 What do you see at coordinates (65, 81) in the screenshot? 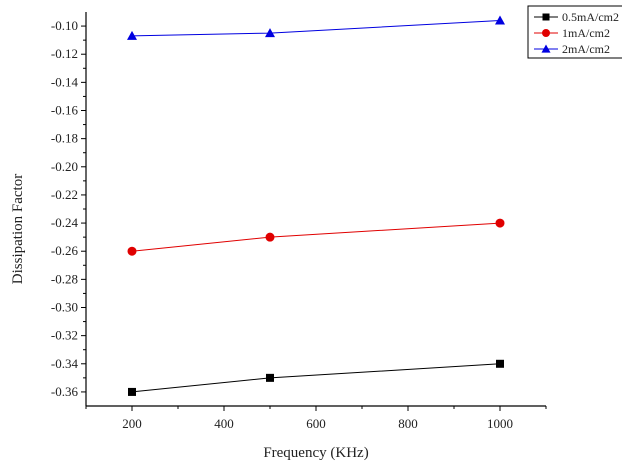
I see `y-tick-label: -0.14` at bounding box center [65, 81].